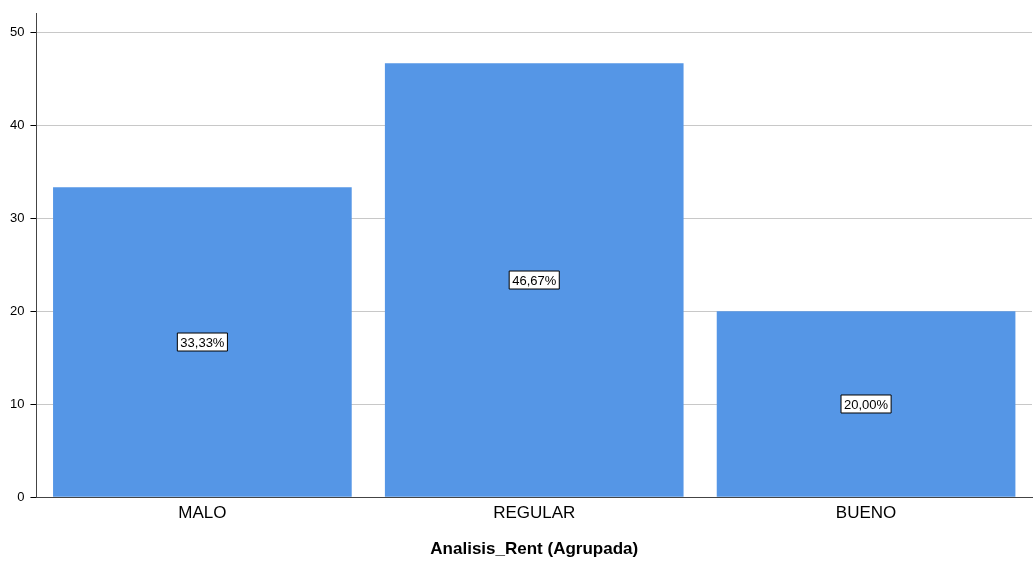 Image resolution: width=1036 pixels, height=570 pixels. I want to click on y-tick-label: 0, so click(21, 496).